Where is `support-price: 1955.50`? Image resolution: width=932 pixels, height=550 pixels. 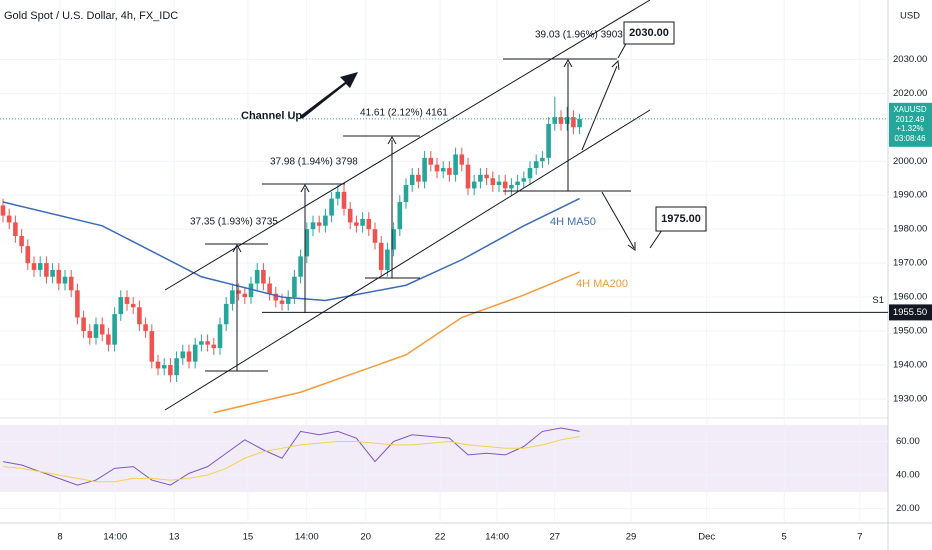 support-price: 1955.50 is located at coordinates (910, 312).